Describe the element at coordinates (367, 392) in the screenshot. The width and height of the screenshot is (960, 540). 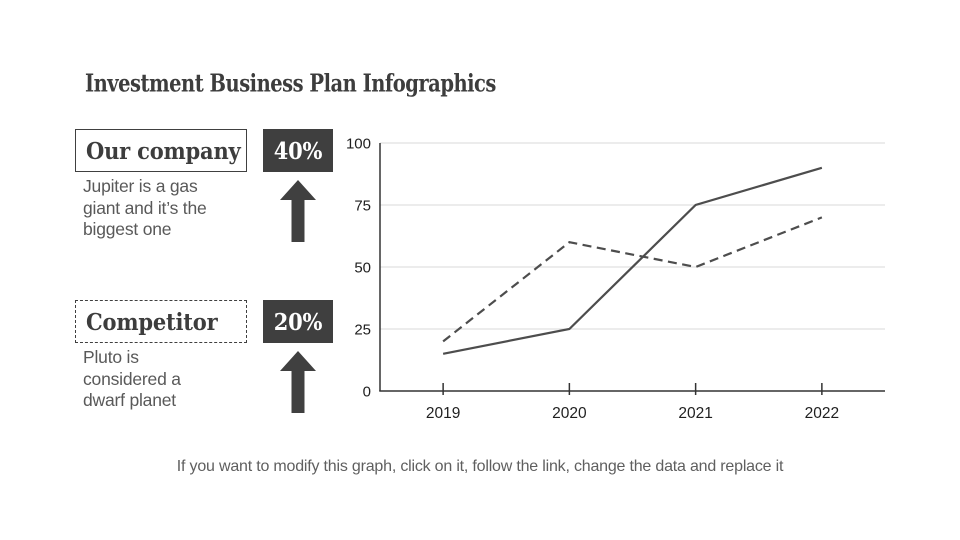
I see `y-axis-tick-label: 0` at that location.